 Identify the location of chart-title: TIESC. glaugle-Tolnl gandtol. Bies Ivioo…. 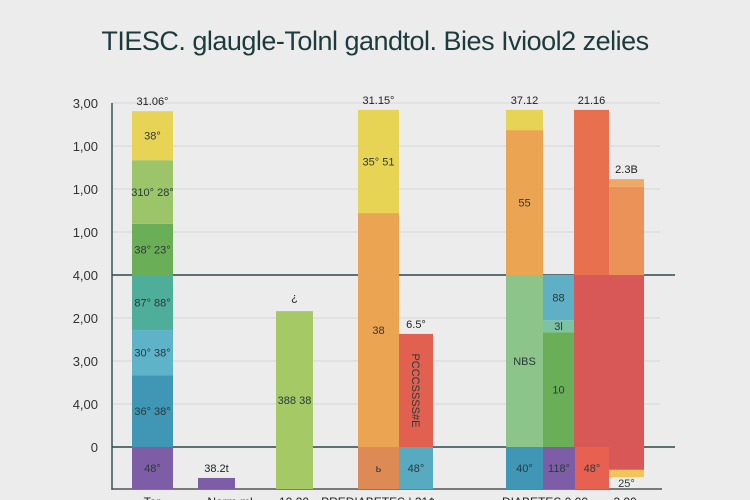
(375, 41).